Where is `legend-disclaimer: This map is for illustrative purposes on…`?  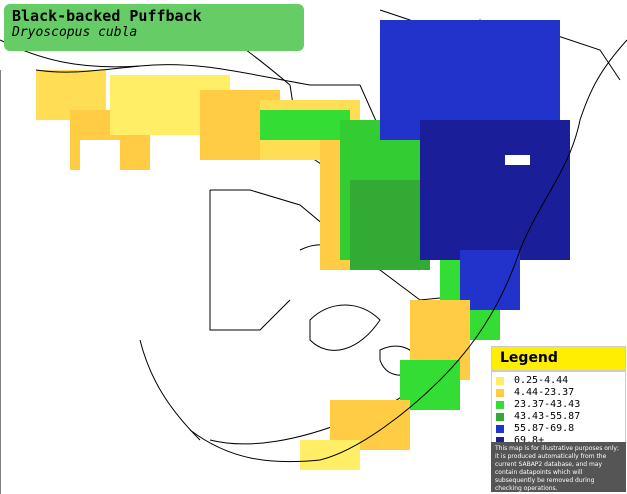 legend-disclaimer: This map is for illustrative purposes on… is located at coordinates (558, 467).